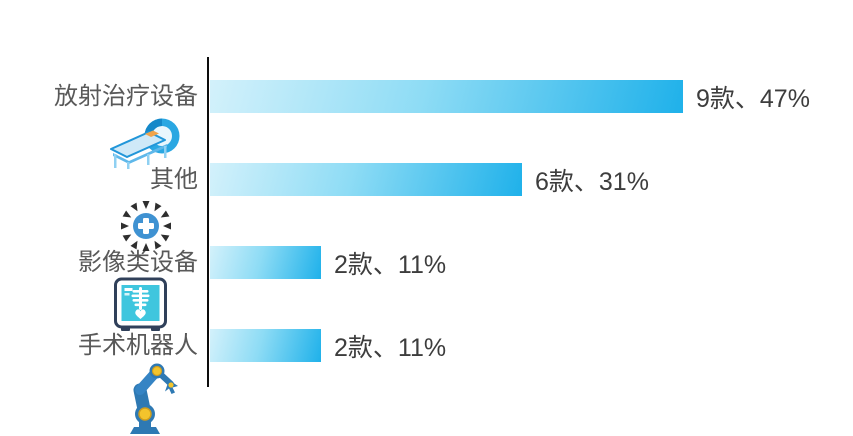  What do you see at coordinates (138, 262) in the screenshot?
I see `category-label-imaging: 影像类设备` at bounding box center [138, 262].